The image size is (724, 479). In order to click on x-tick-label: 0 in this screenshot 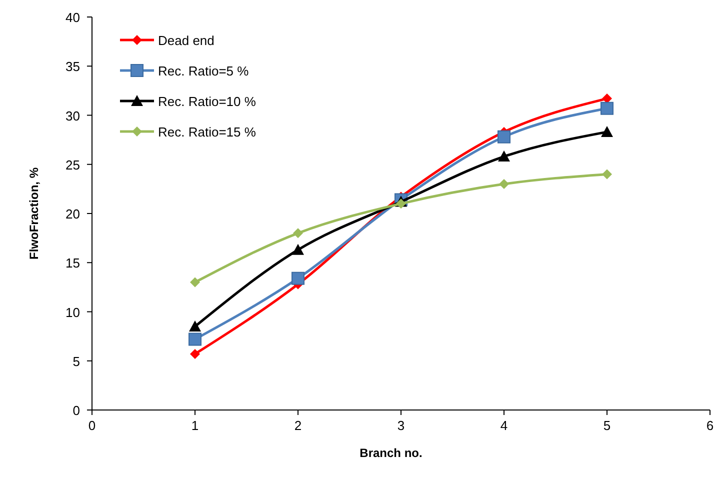, I will do `click(92, 425)`.